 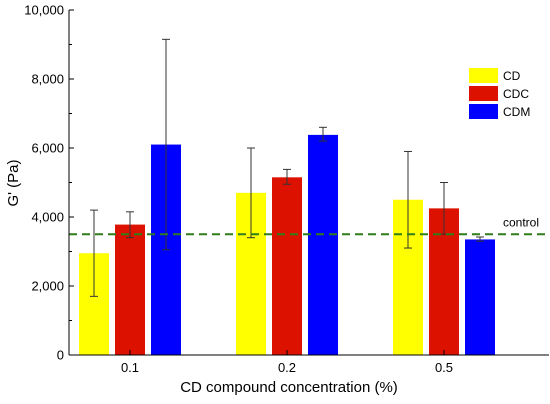 I want to click on y-axis-ticks: 0 2,000 4,000 6,000 8,000 10,000, so click(x=49, y=183).